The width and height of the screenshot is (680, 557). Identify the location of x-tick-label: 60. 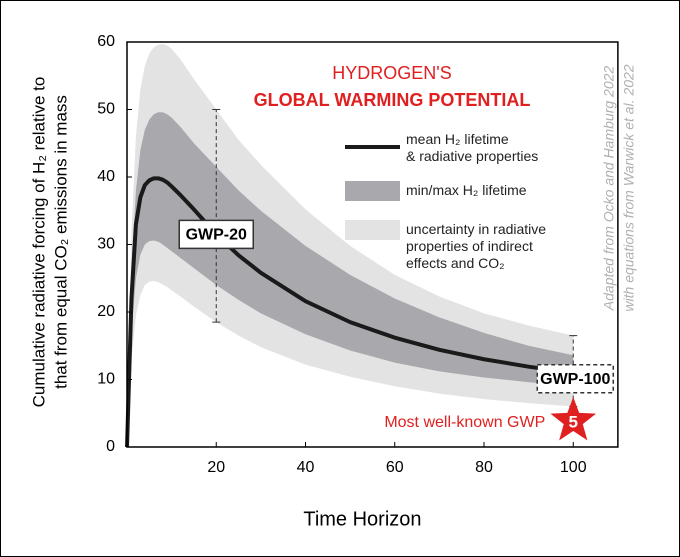
(395, 467).